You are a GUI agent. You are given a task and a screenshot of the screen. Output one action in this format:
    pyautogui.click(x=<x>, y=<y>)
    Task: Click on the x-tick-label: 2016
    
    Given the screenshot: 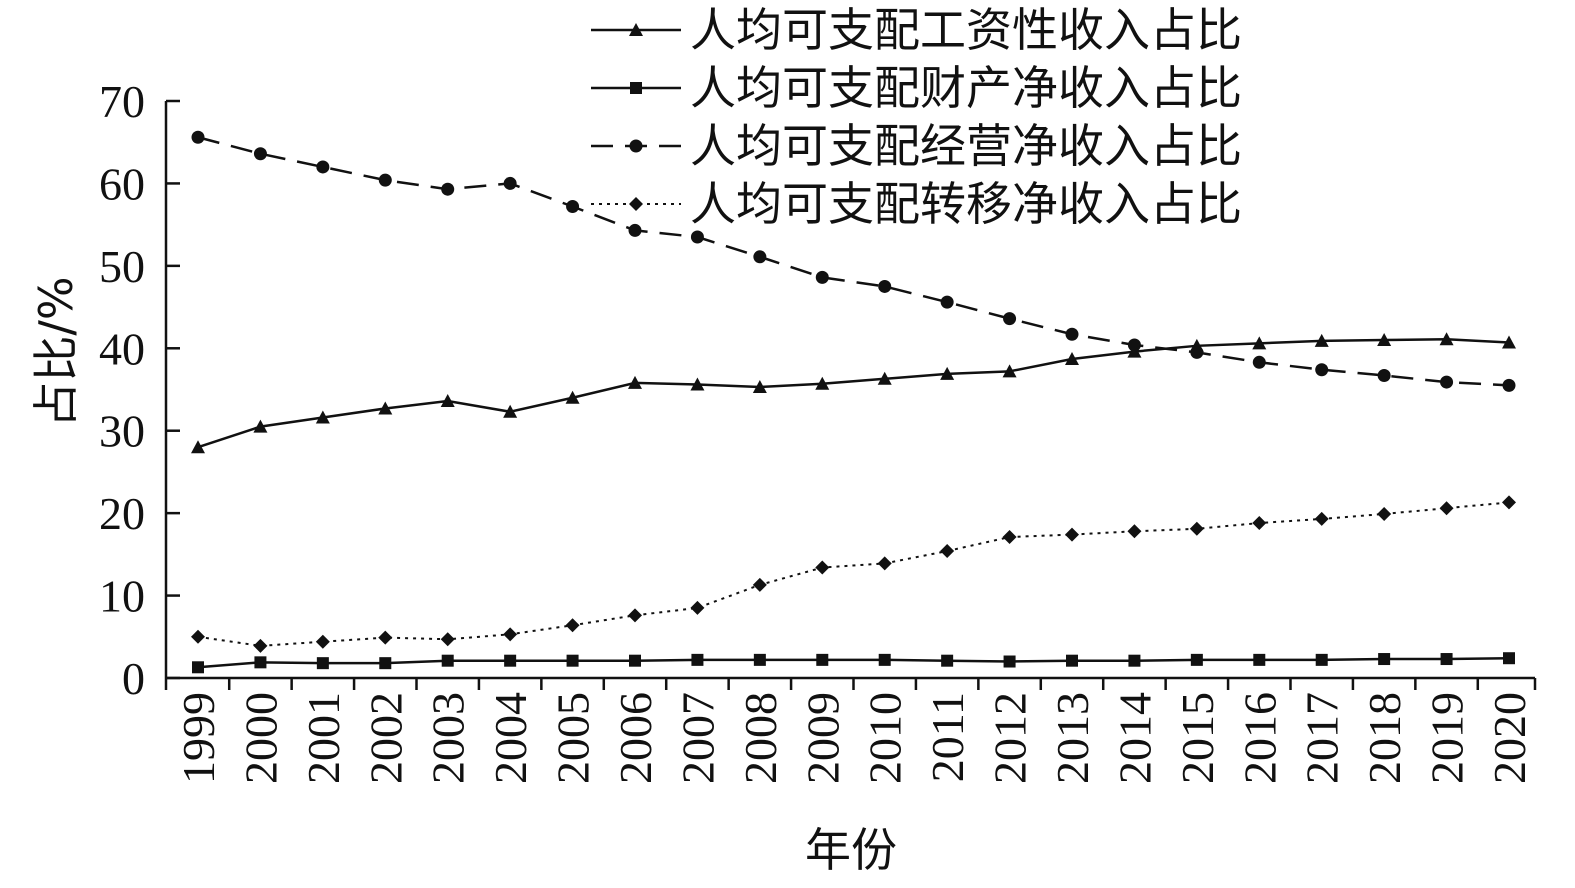 What is the action you would take?
    pyautogui.click(x=1259, y=738)
    